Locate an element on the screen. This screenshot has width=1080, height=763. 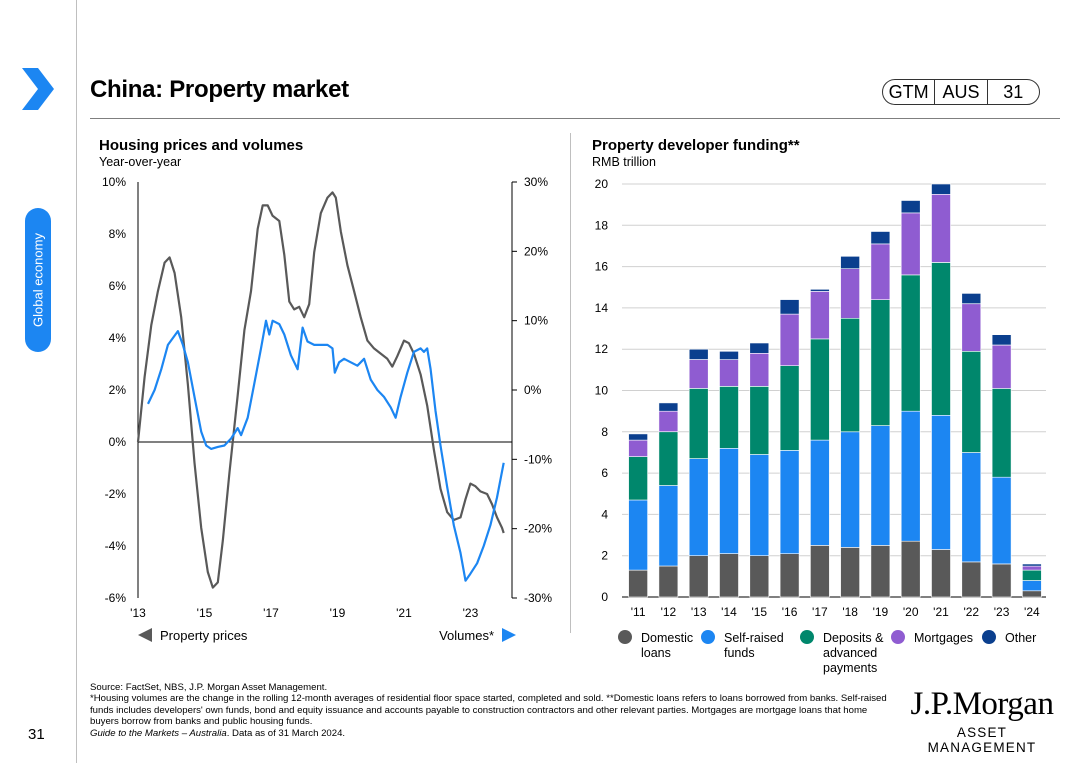
jpmorgan-logo: J.P.Morgan ASSET MANAGEMENT is located at coordinates (982, 720).